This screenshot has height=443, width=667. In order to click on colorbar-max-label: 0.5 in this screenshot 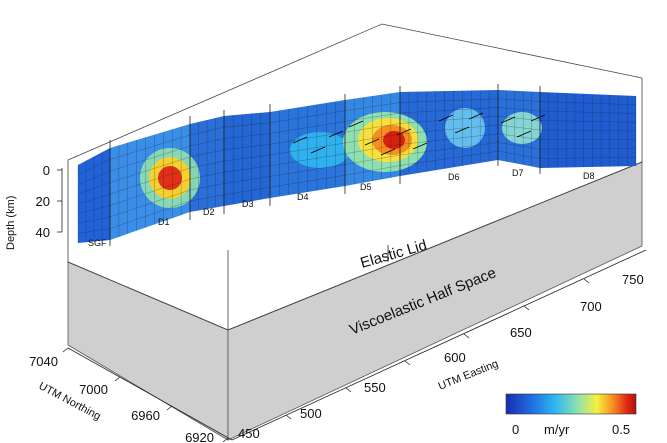, I will do `click(621, 429)`.